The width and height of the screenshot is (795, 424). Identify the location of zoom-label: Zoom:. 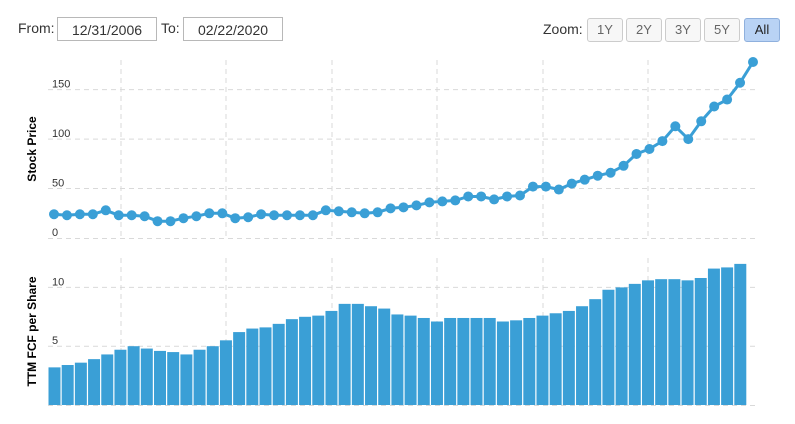
(563, 29).